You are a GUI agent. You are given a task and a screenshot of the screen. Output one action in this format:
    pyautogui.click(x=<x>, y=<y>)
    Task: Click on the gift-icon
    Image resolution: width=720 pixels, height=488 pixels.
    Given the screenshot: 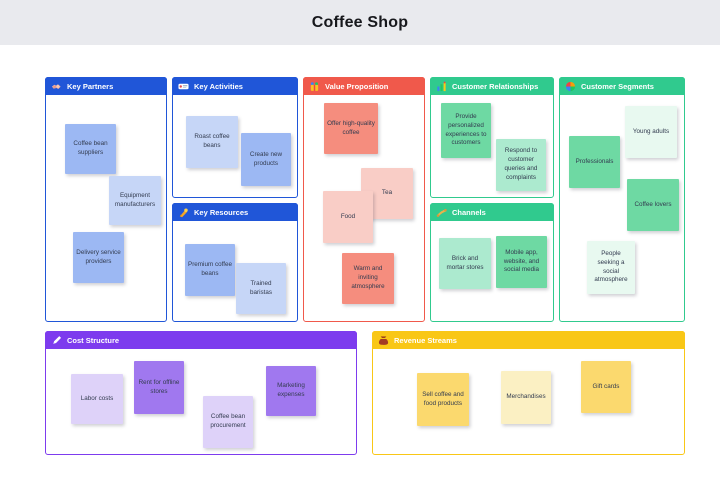 What is the action you would take?
    pyautogui.click(x=314, y=86)
    